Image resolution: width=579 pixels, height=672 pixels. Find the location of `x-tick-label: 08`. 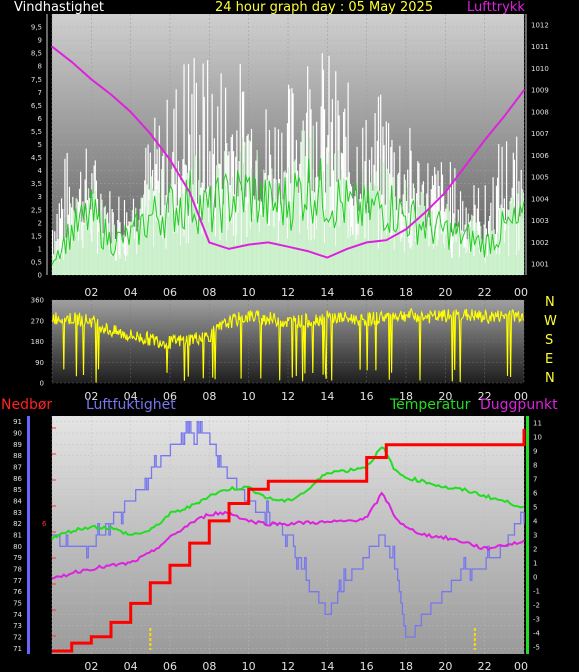

x-tick-label: 08 is located at coordinates (209, 292).